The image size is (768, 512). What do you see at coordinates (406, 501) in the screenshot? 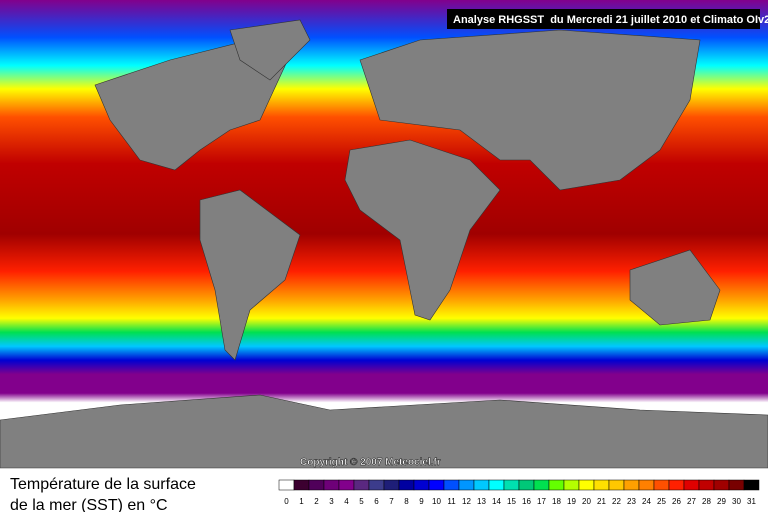
I see `legend-label: 8` at bounding box center [406, 501].